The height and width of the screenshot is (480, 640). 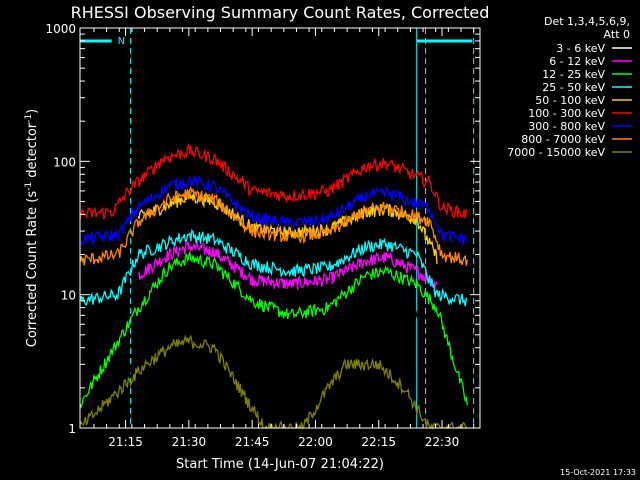 I want to click on x-tick-label: 21:30, so click(x=189, y=442).